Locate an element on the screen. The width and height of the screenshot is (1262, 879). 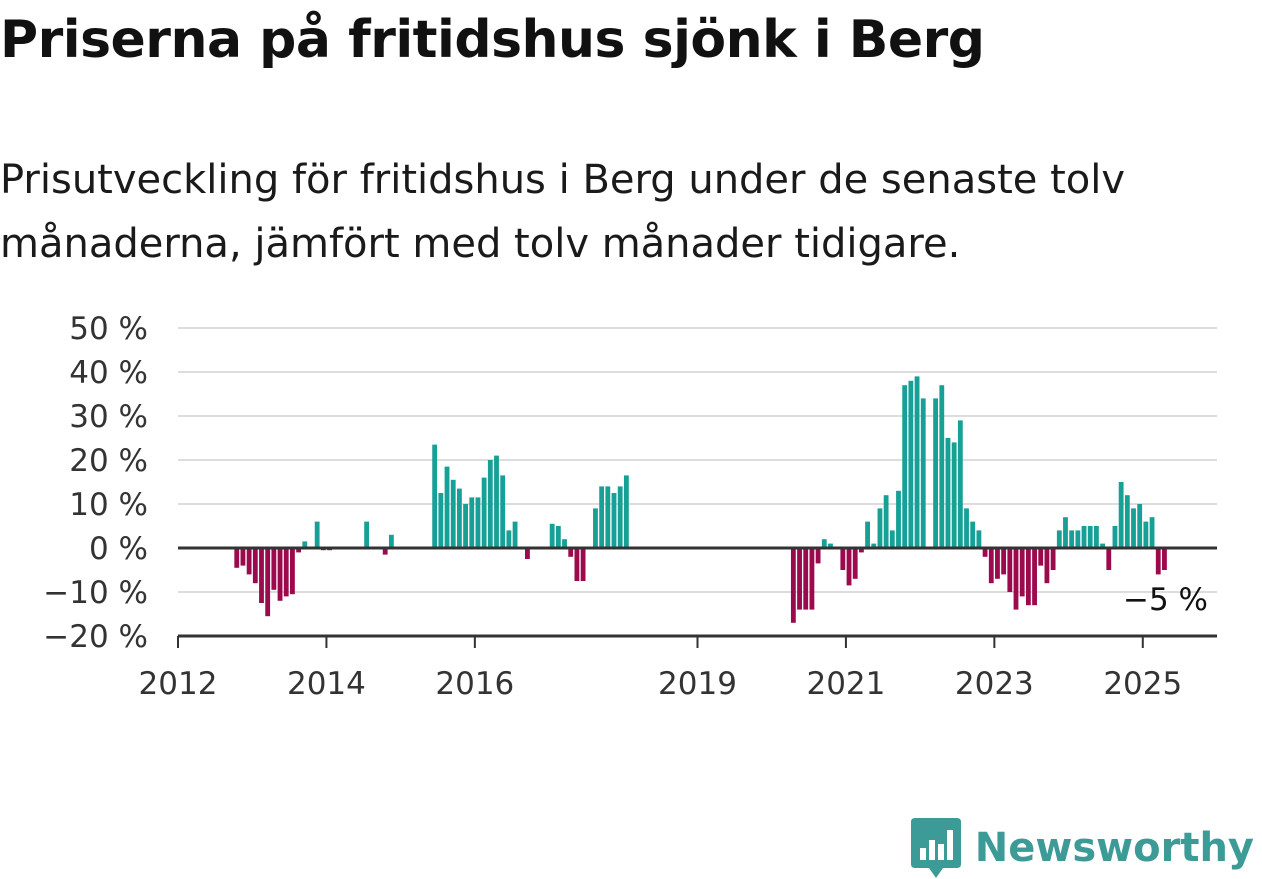
y-tick-label: 40 % is located at coordinates (108, 373).